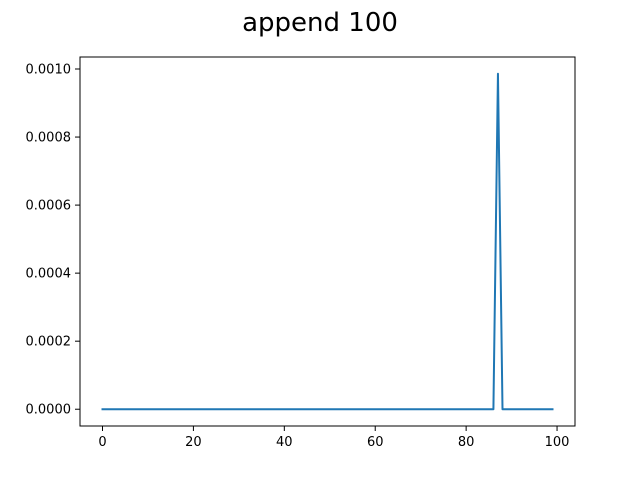 This screenshot has width=639, height=477. Describe the element at coordinates (49, 342) in the screenshot. I see `y-tick-label: 0.0002` at that location.